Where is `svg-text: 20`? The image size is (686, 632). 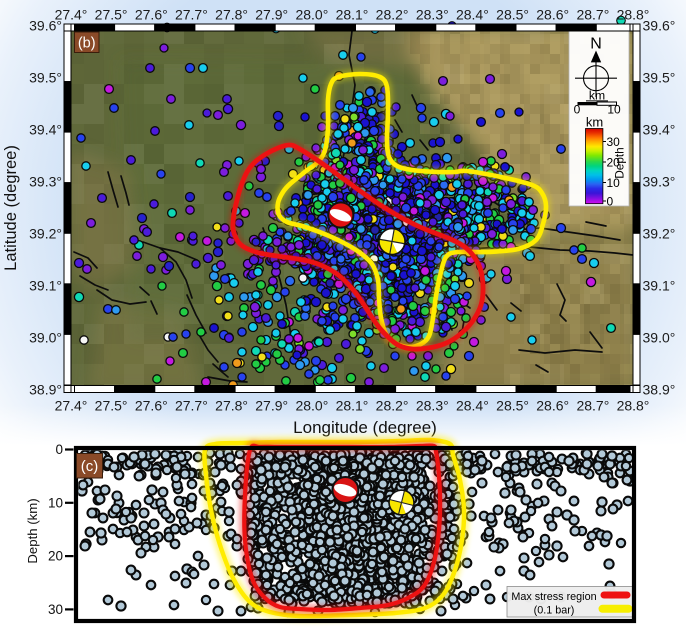
svg-text: 20 is located at coordinates (614, 162).